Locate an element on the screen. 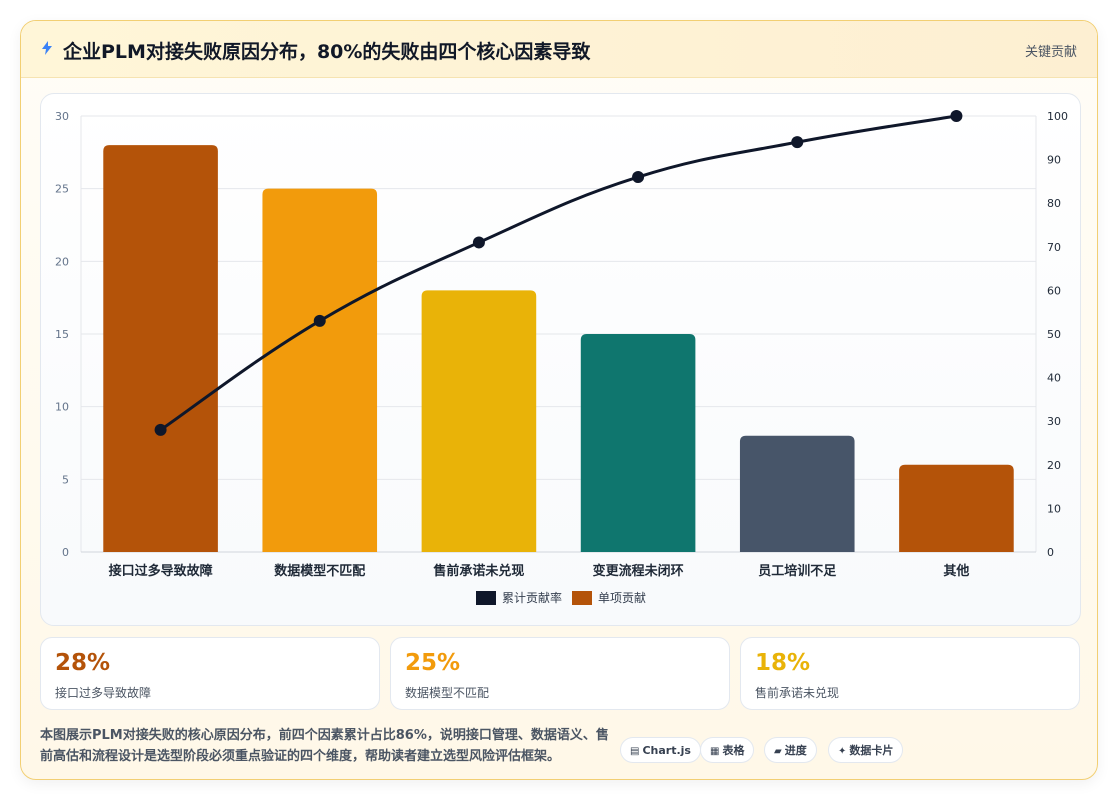  table-icon: ▦ is located at coordinates (715, 751).